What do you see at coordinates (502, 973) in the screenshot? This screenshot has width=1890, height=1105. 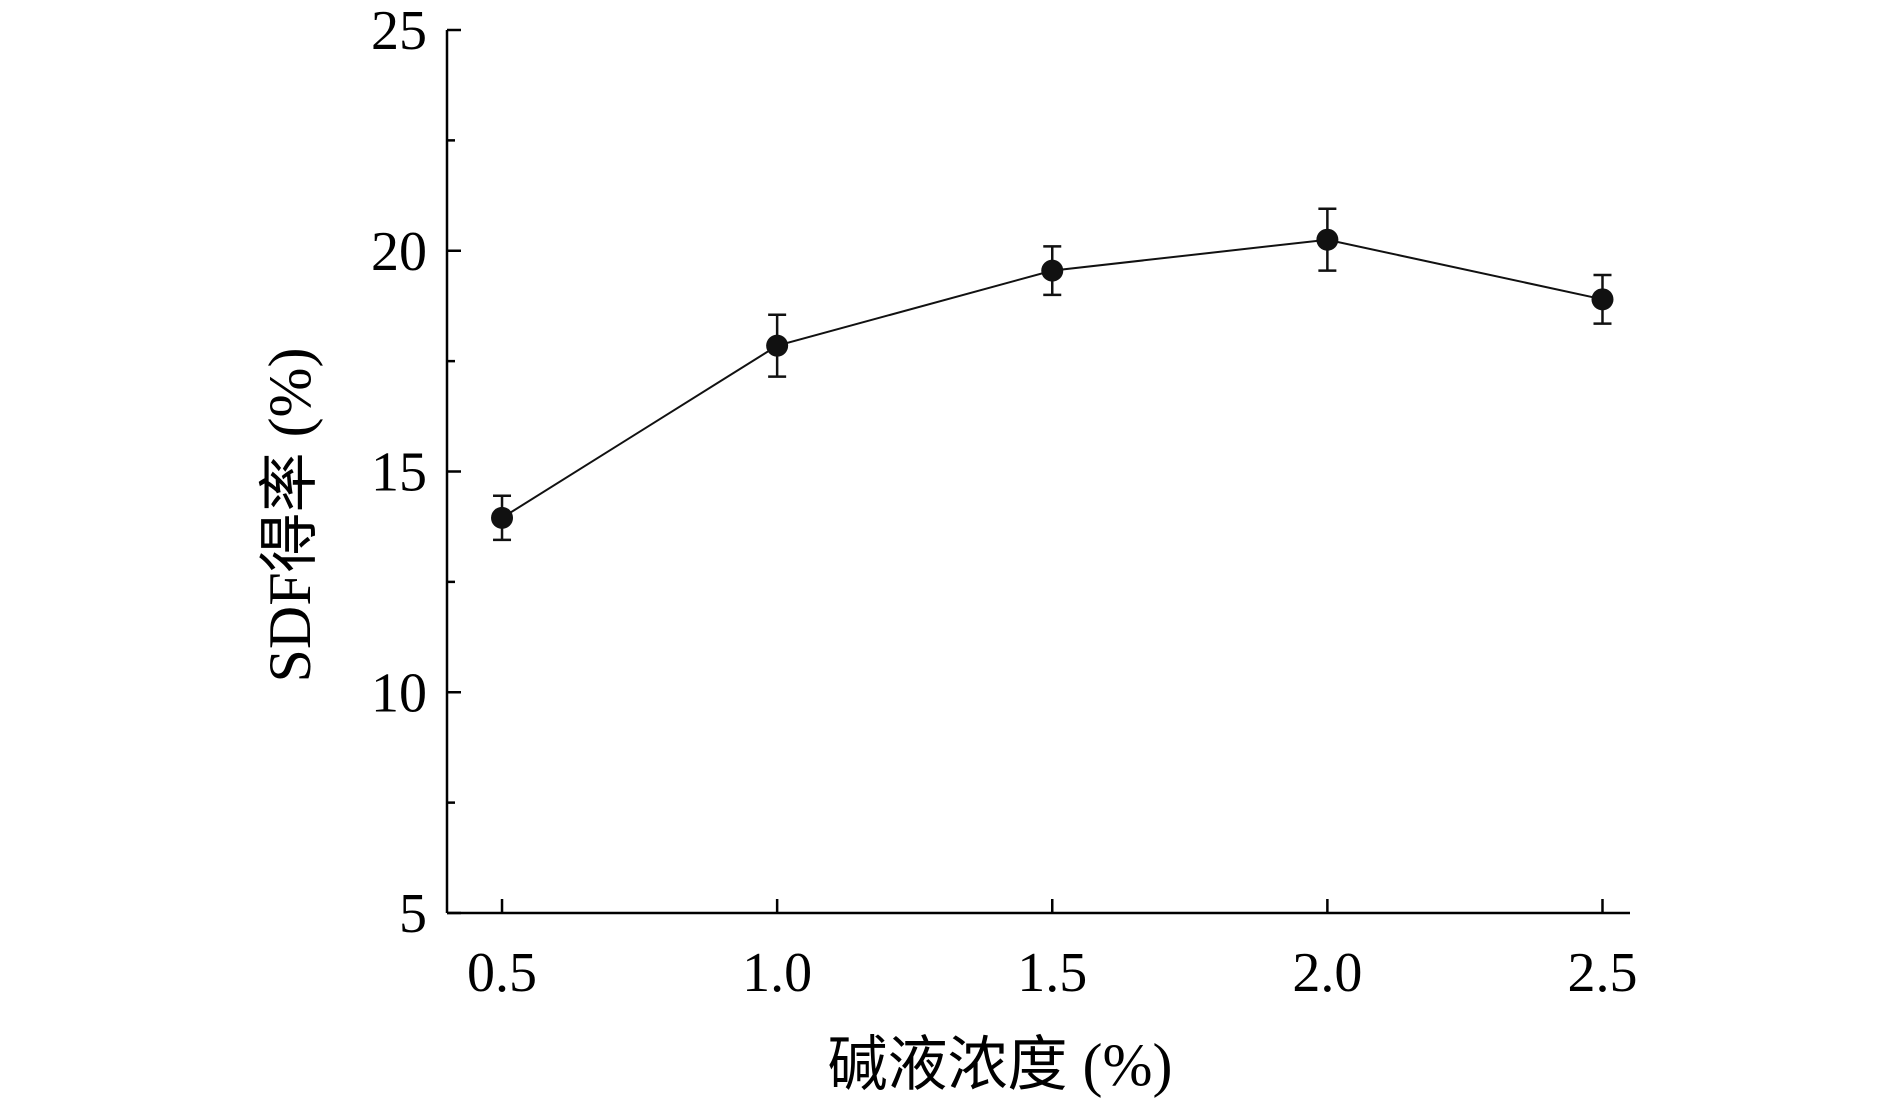 I see `x-tick-label: 0.5` at bounding box center [502, 973].